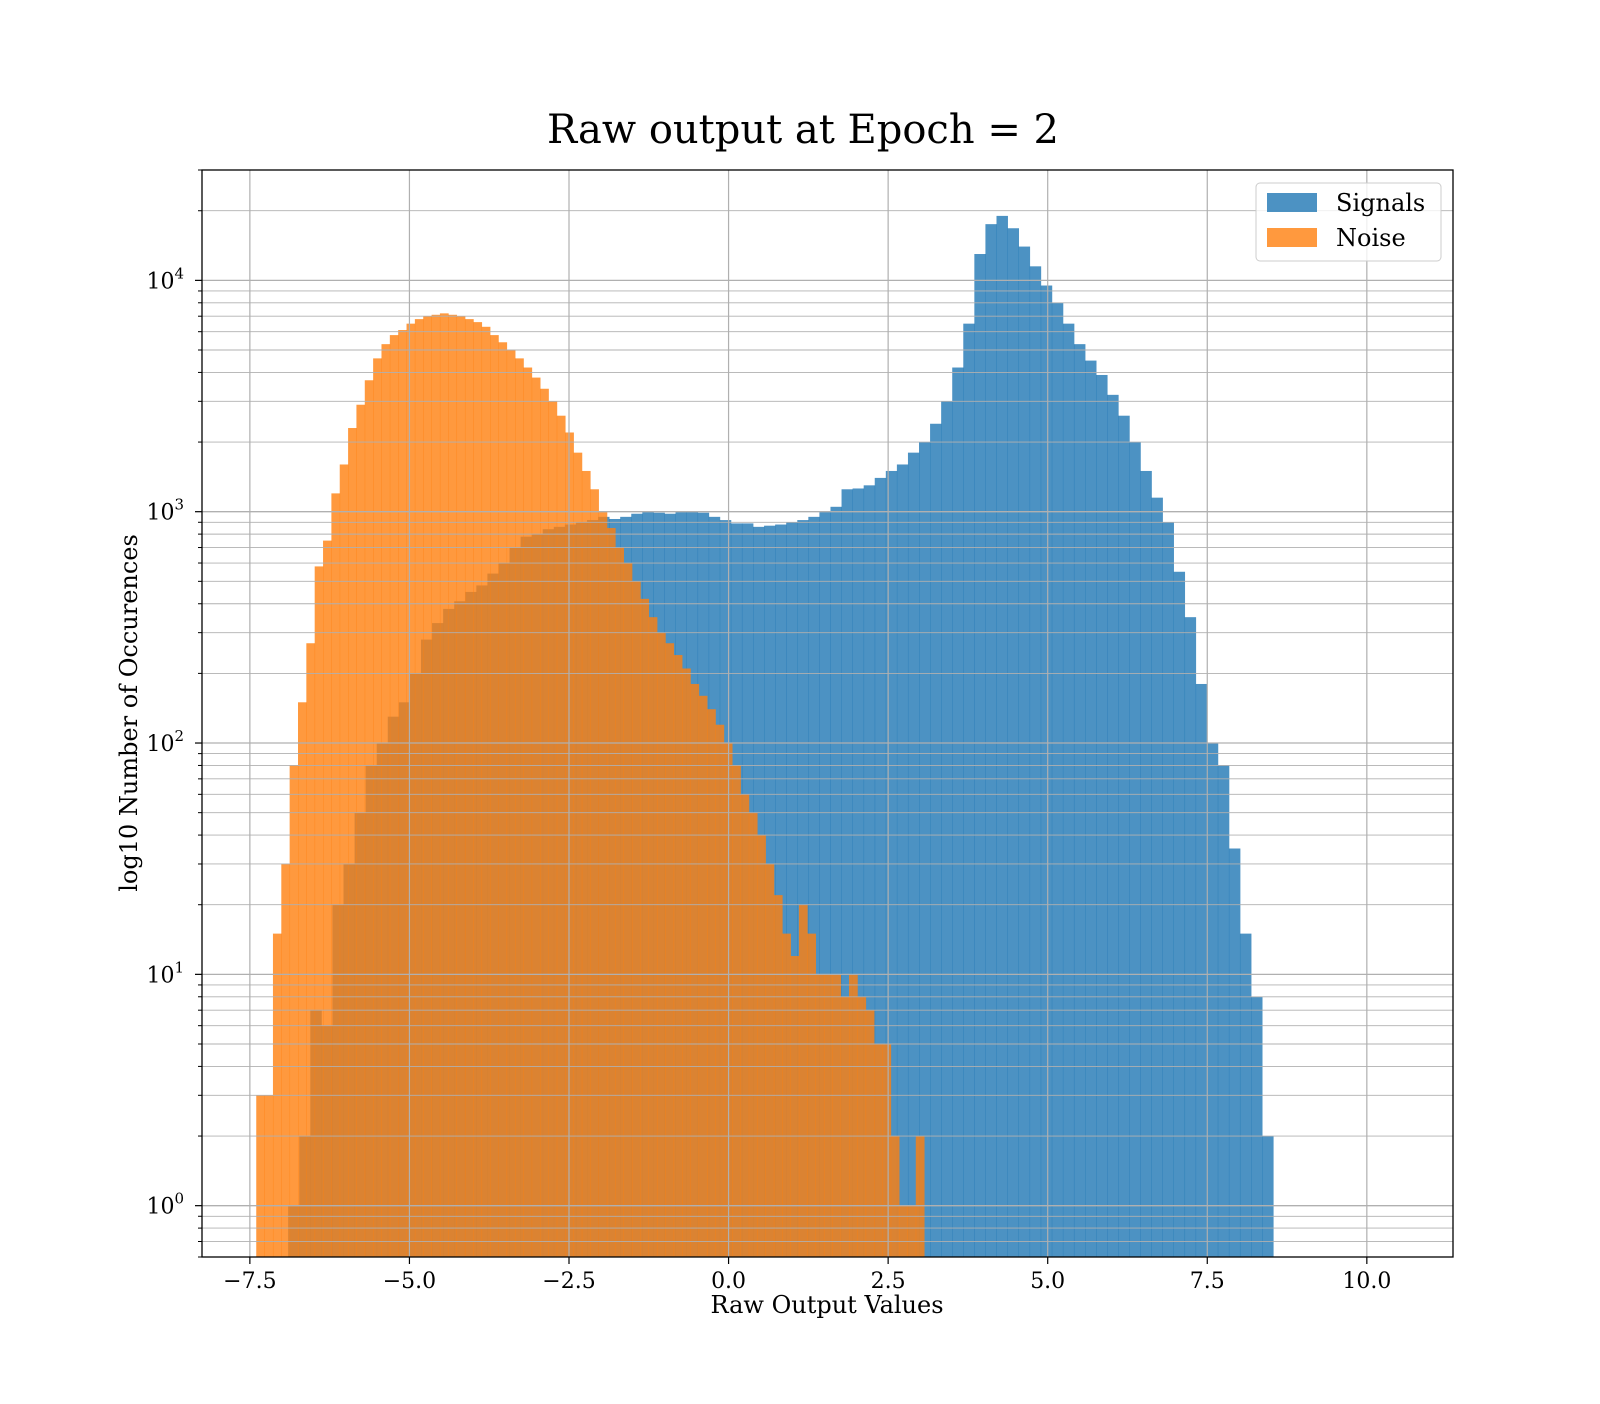 This screenshot has height=1404, width=1600. I want to click on y-tick-label: 10², so click(165, 742).